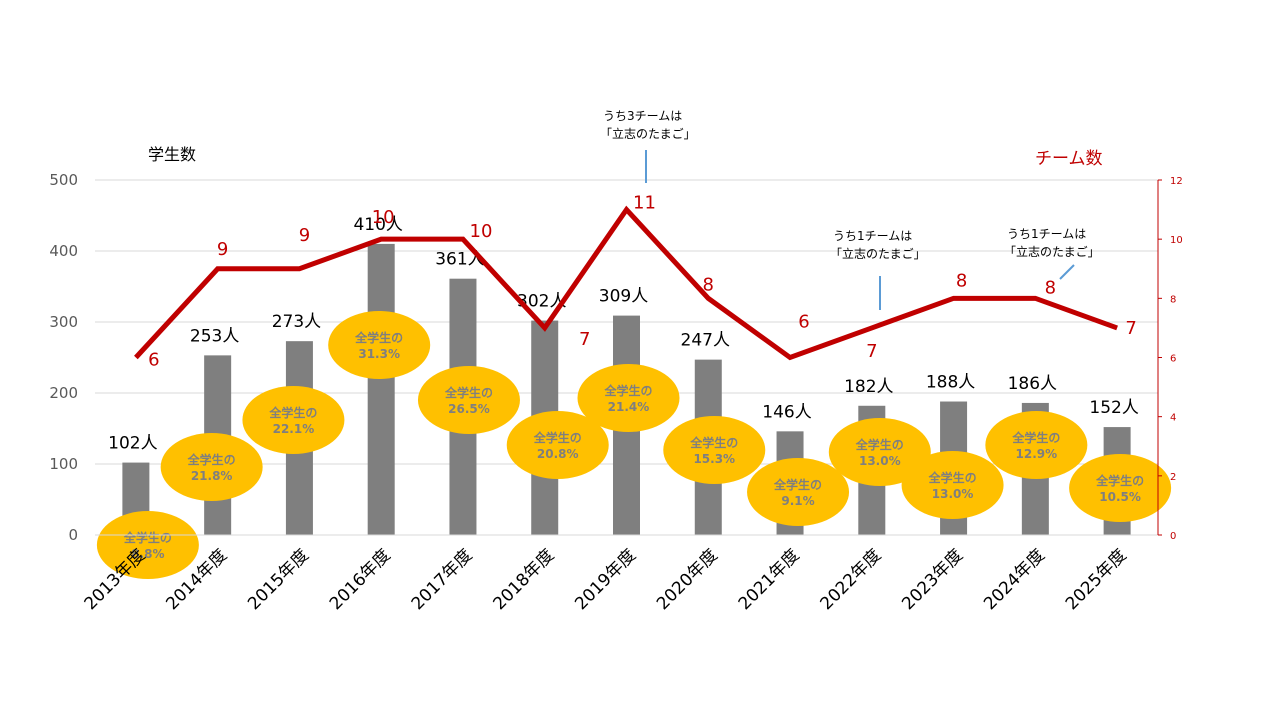 The width and height of the screenshot is (1280, 720). Describe the element at coordinates (714, 459) in the screenshot. I see `share-bubble-value: 15.3%` at that location.